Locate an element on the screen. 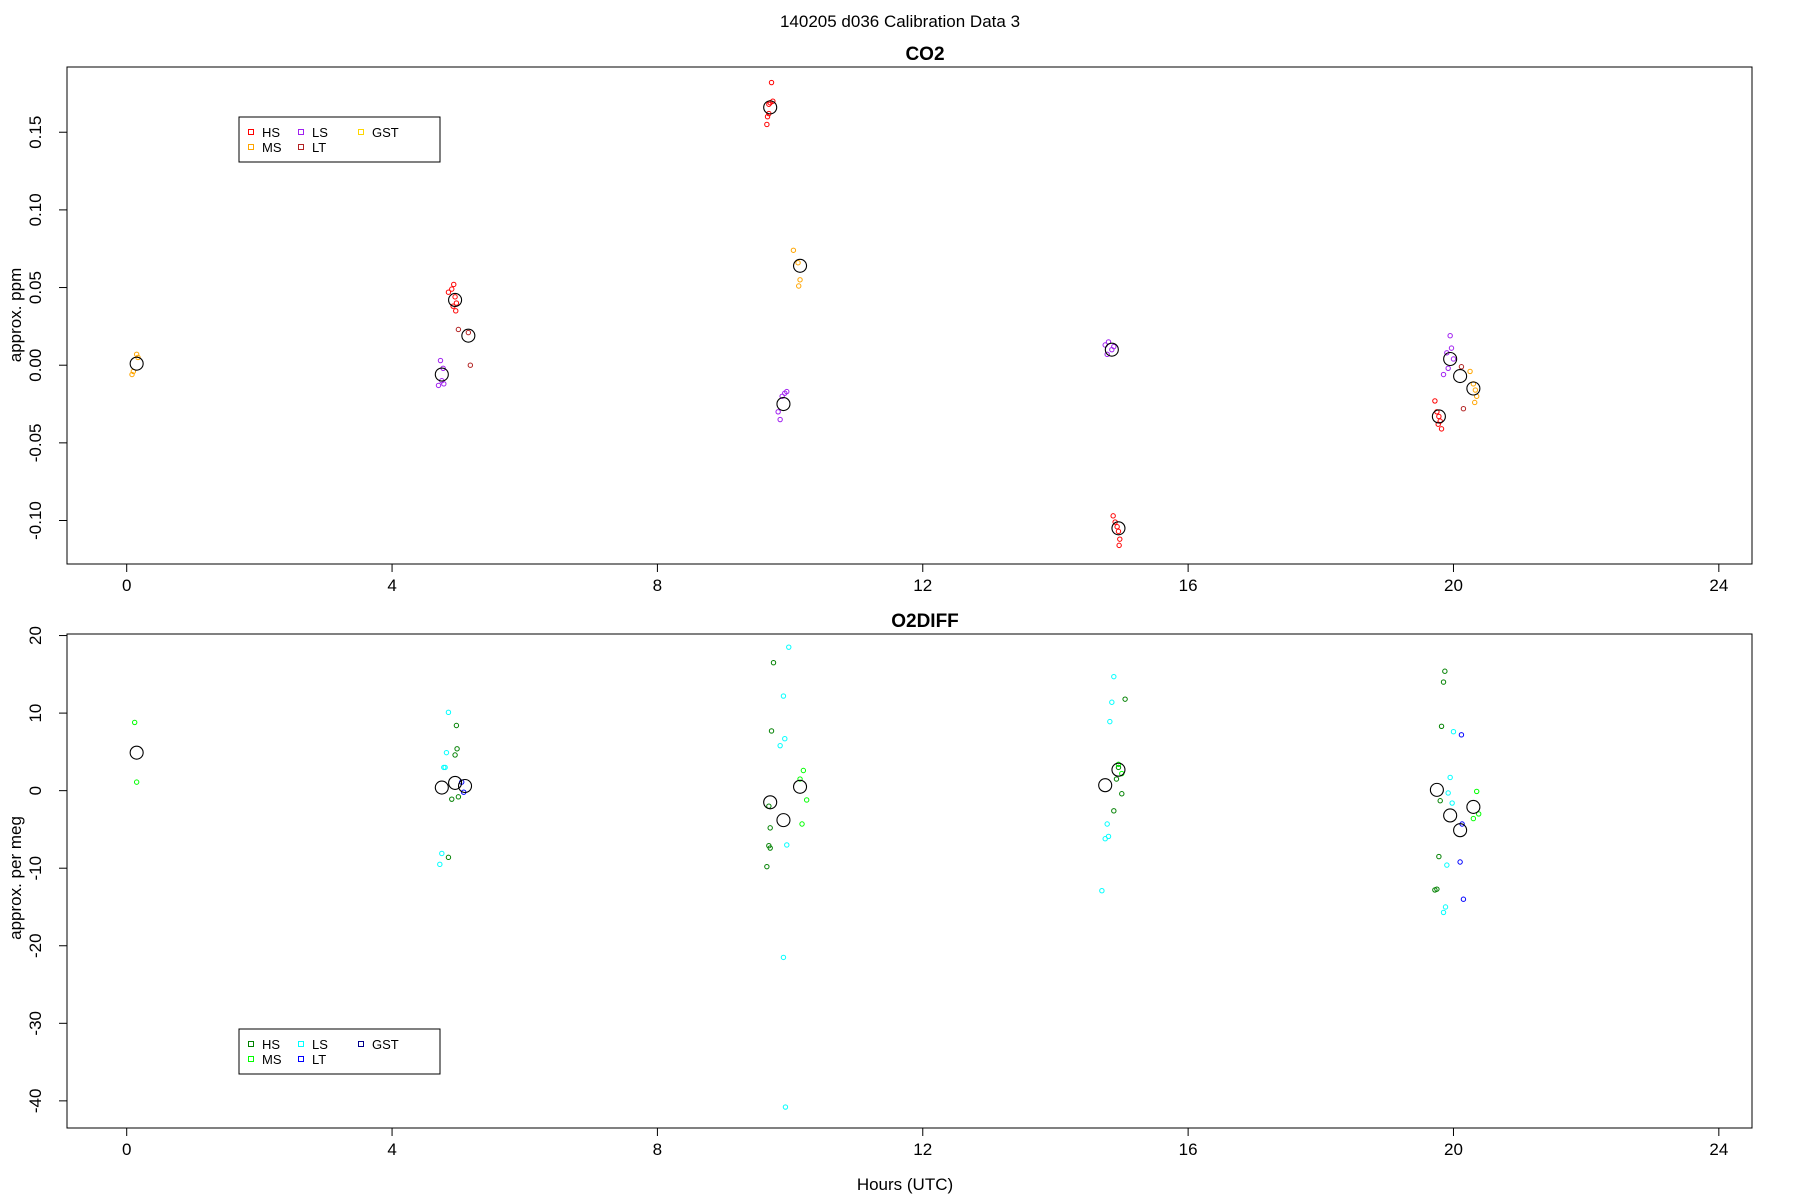 This screenshot has height=1200, width=1800. legend-label: LS is located at coordinates (320, 1044).